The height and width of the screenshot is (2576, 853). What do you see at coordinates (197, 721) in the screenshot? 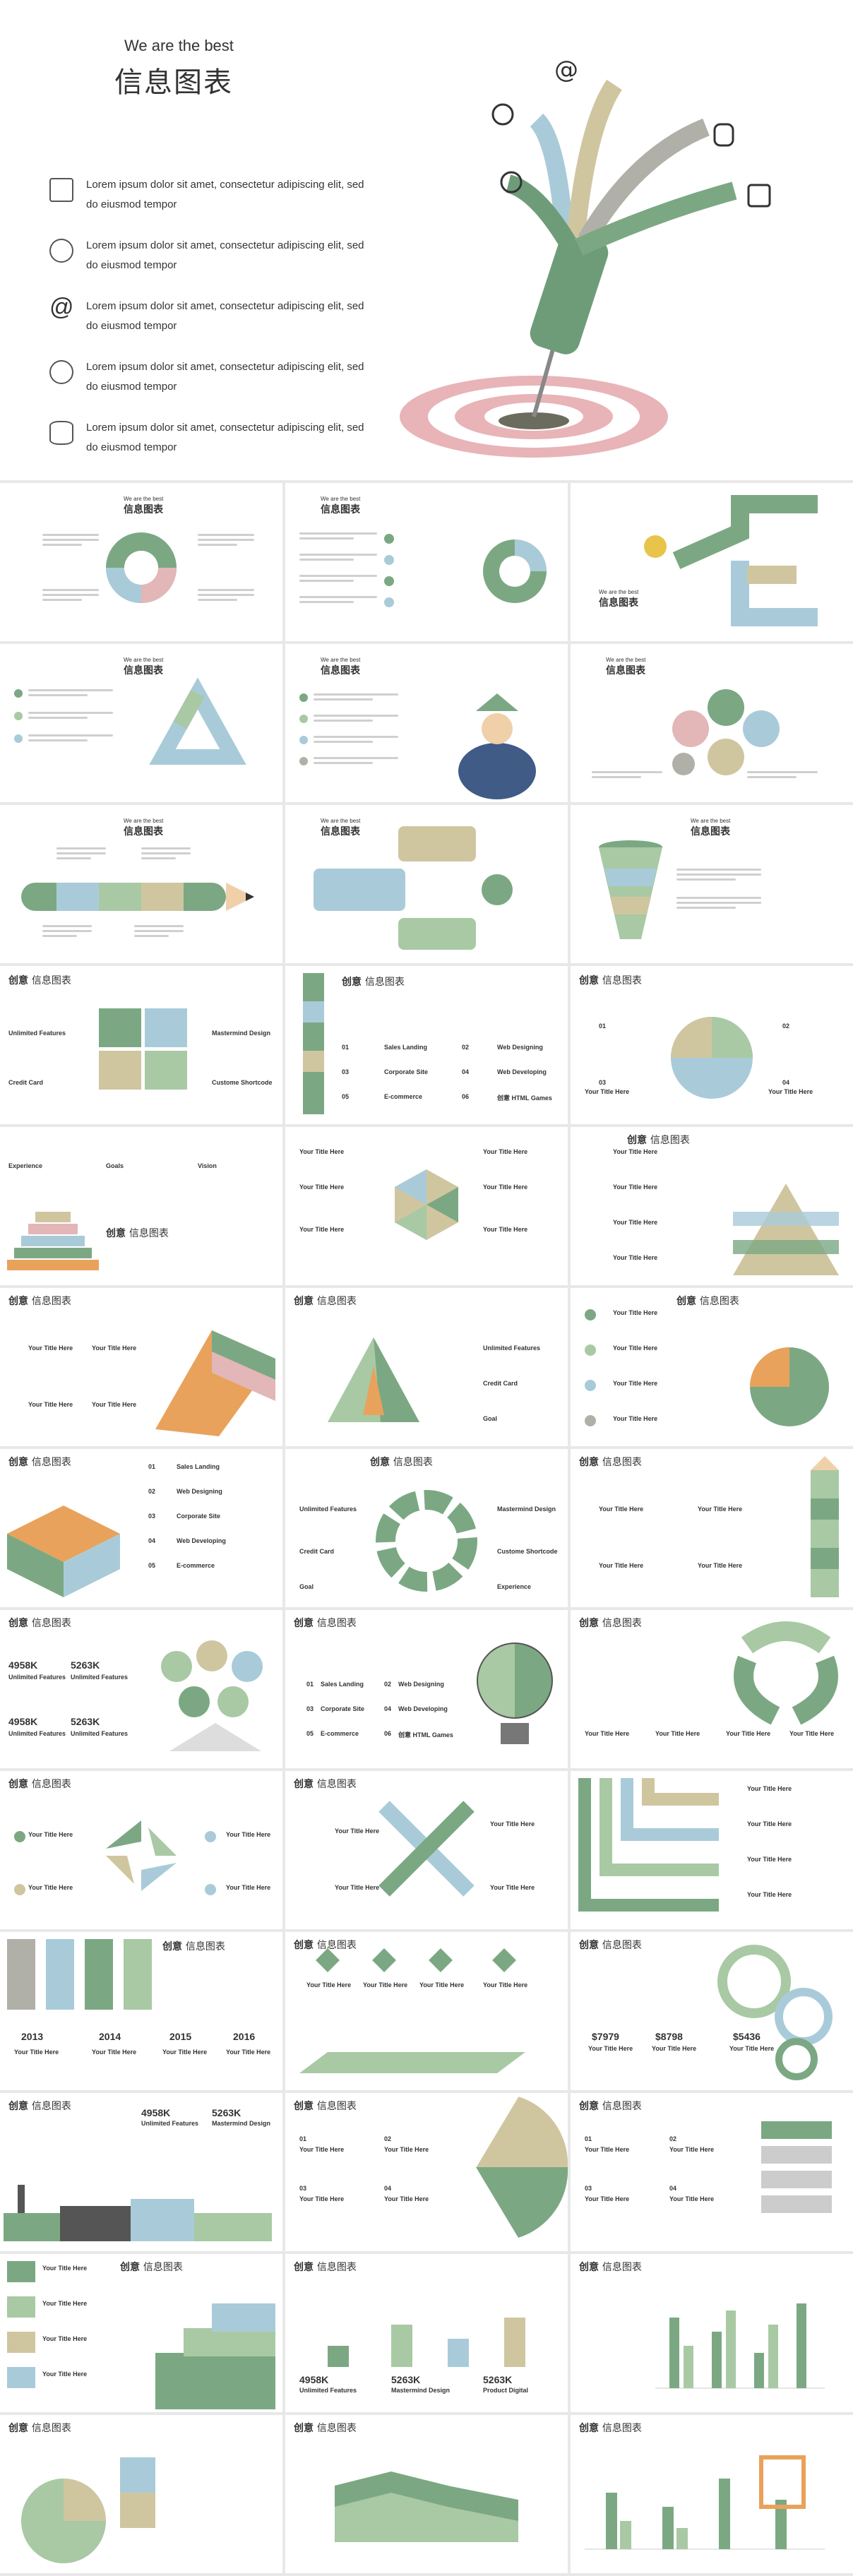
I see `recycle-triangle` at bounding box center [197, 721].